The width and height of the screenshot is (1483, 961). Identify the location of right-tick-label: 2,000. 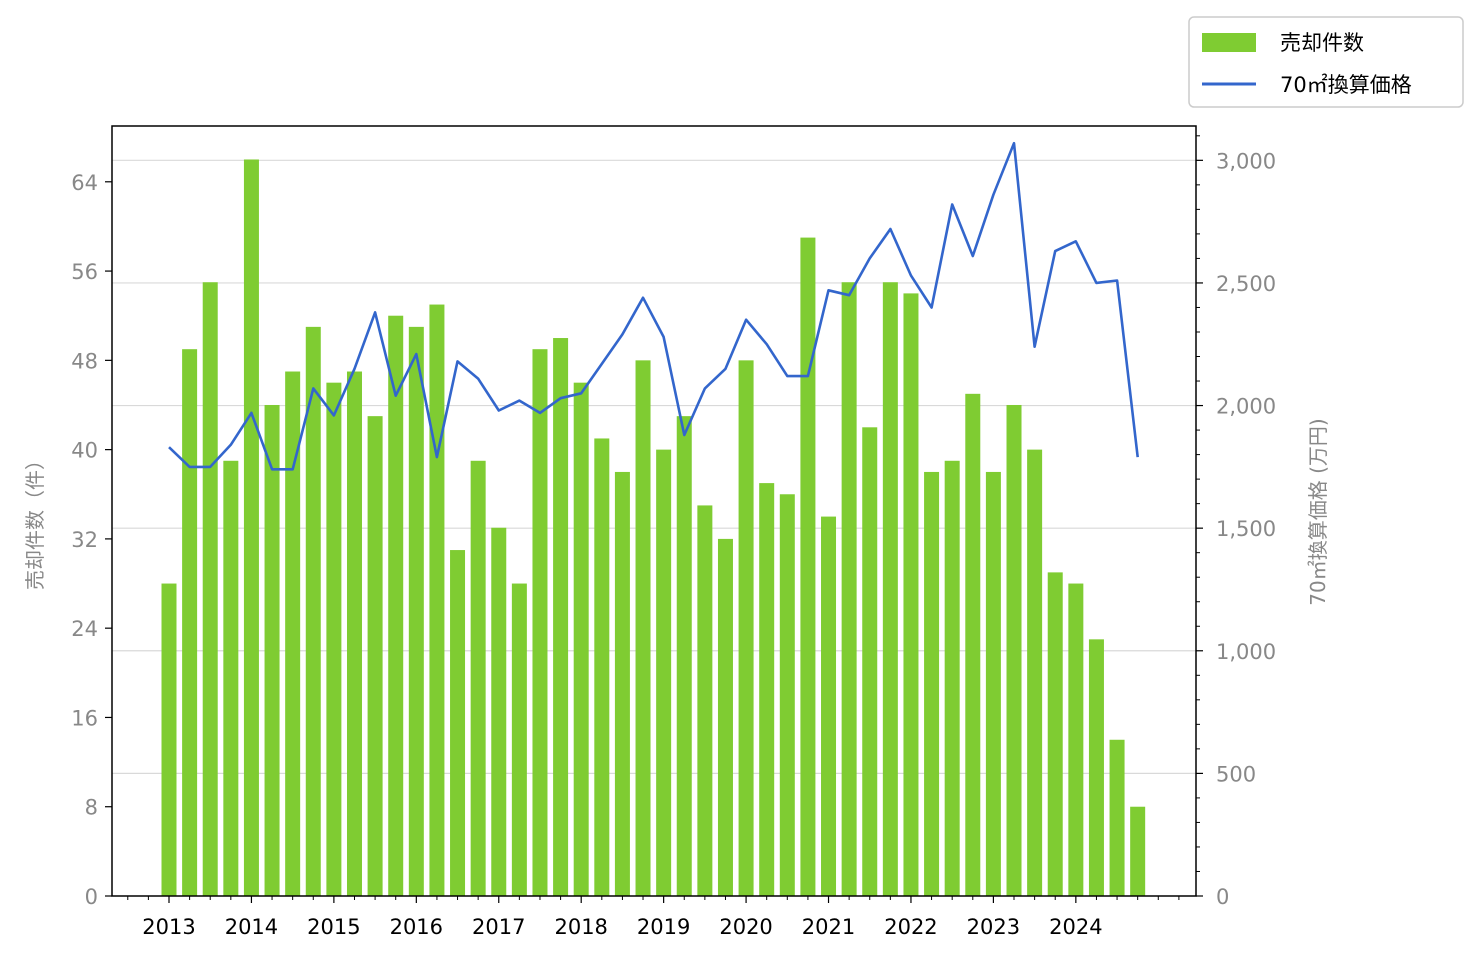
(1246, 407).